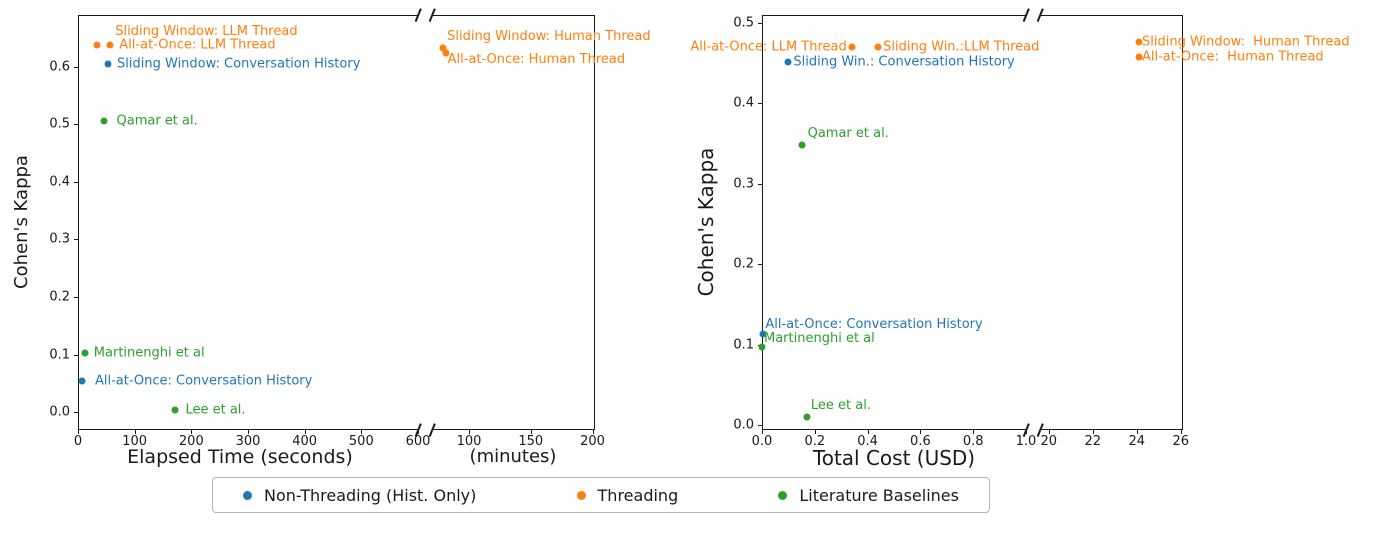  Describe the element at coordinates (894, 458) in the screenshot. I see `x-axis-label-total-cost: Total Cost (USD)` at that location.